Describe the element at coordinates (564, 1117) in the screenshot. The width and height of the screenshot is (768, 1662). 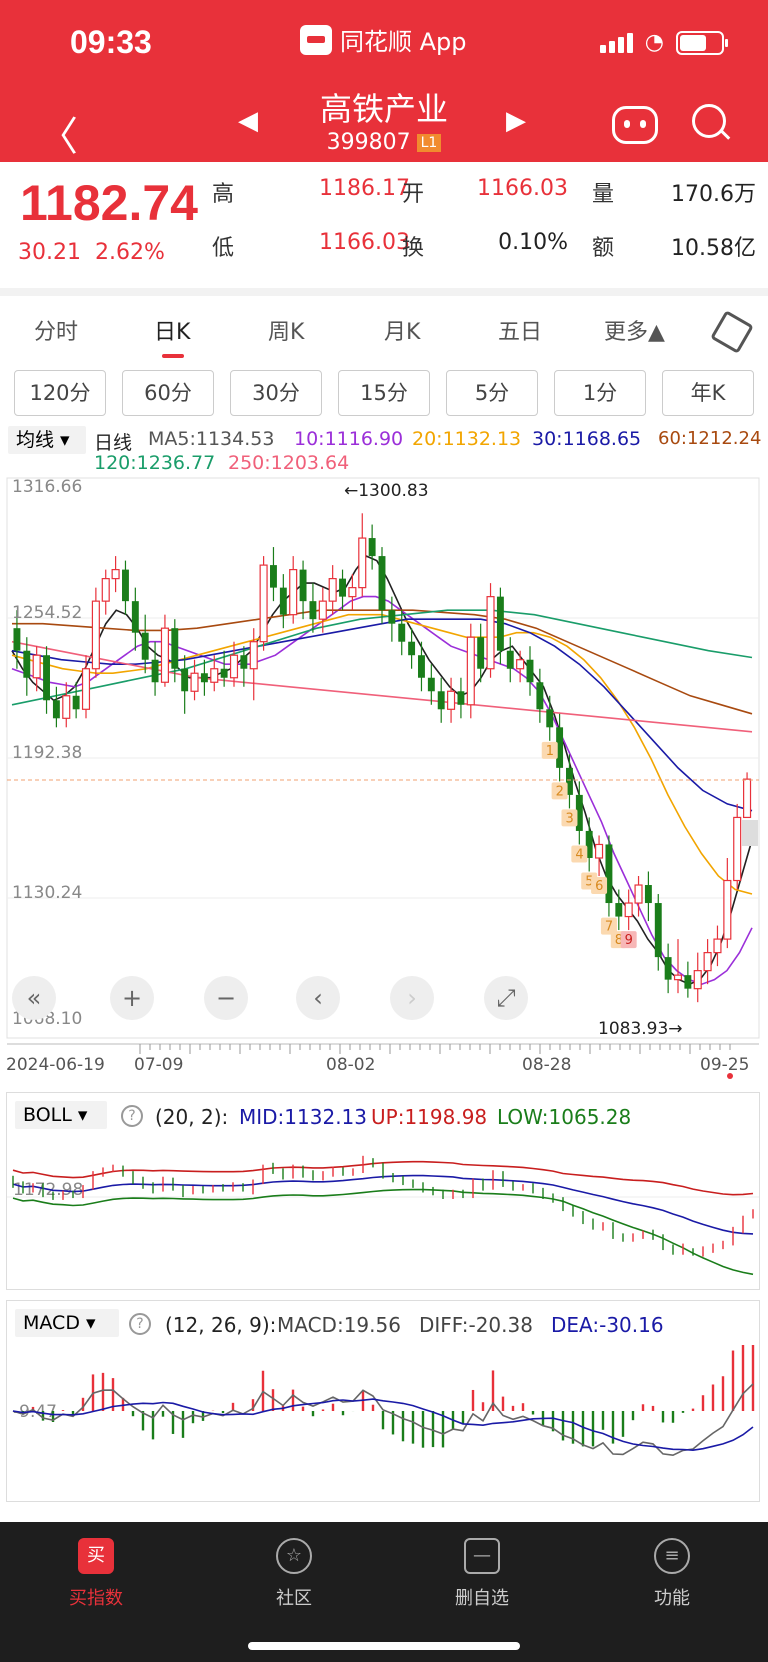
I see `boll-low: LOW:1065.28` at that location.